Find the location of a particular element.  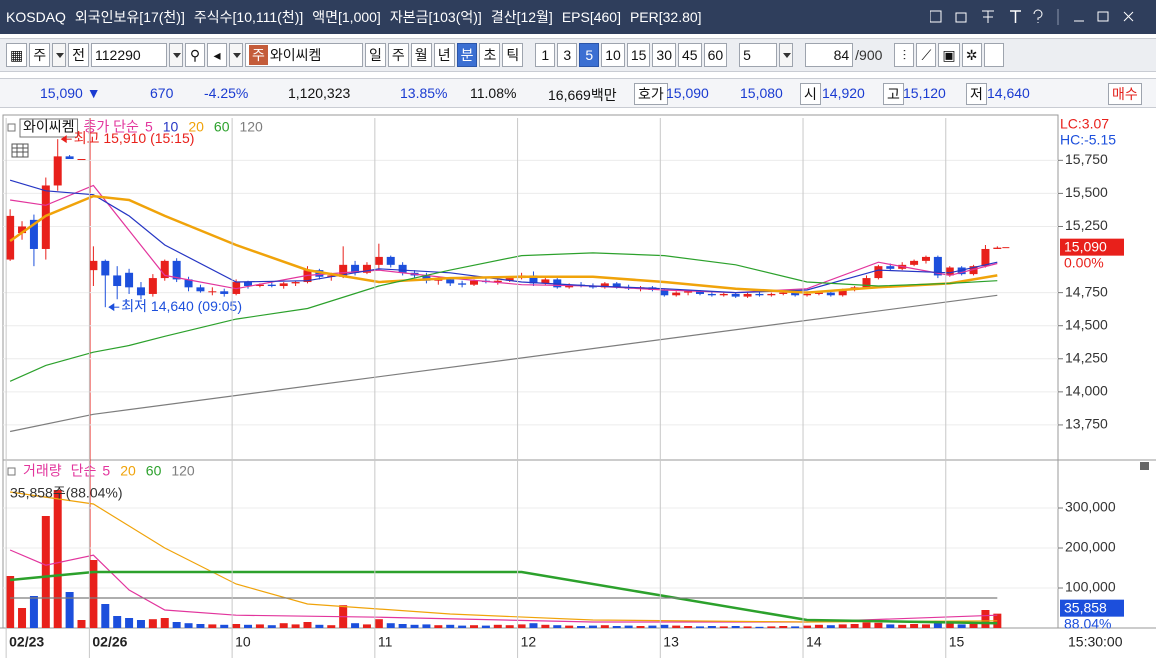

y-tick-label: 300,000 is located at coordinates (1090, 507).